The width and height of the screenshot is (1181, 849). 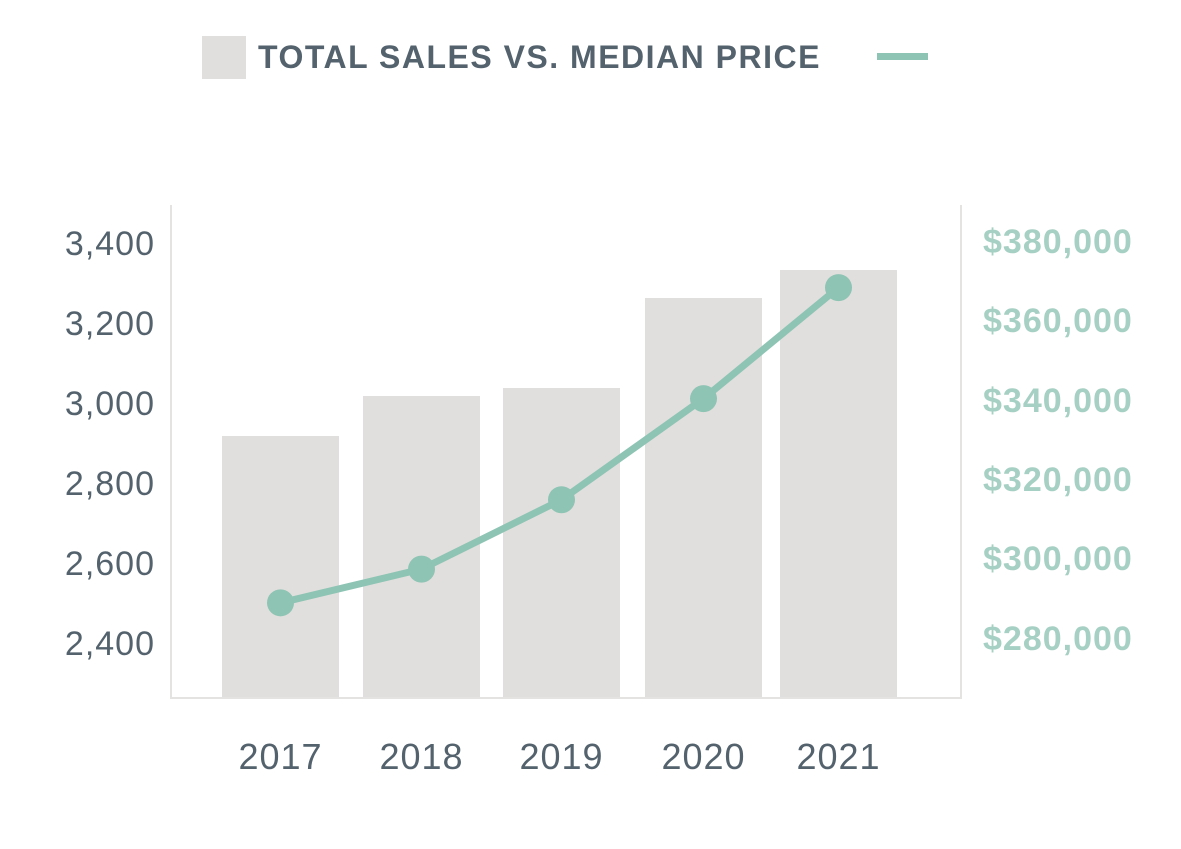 I want to click on y-axis-left-tick: 2,400, so click(x=109, y=644).